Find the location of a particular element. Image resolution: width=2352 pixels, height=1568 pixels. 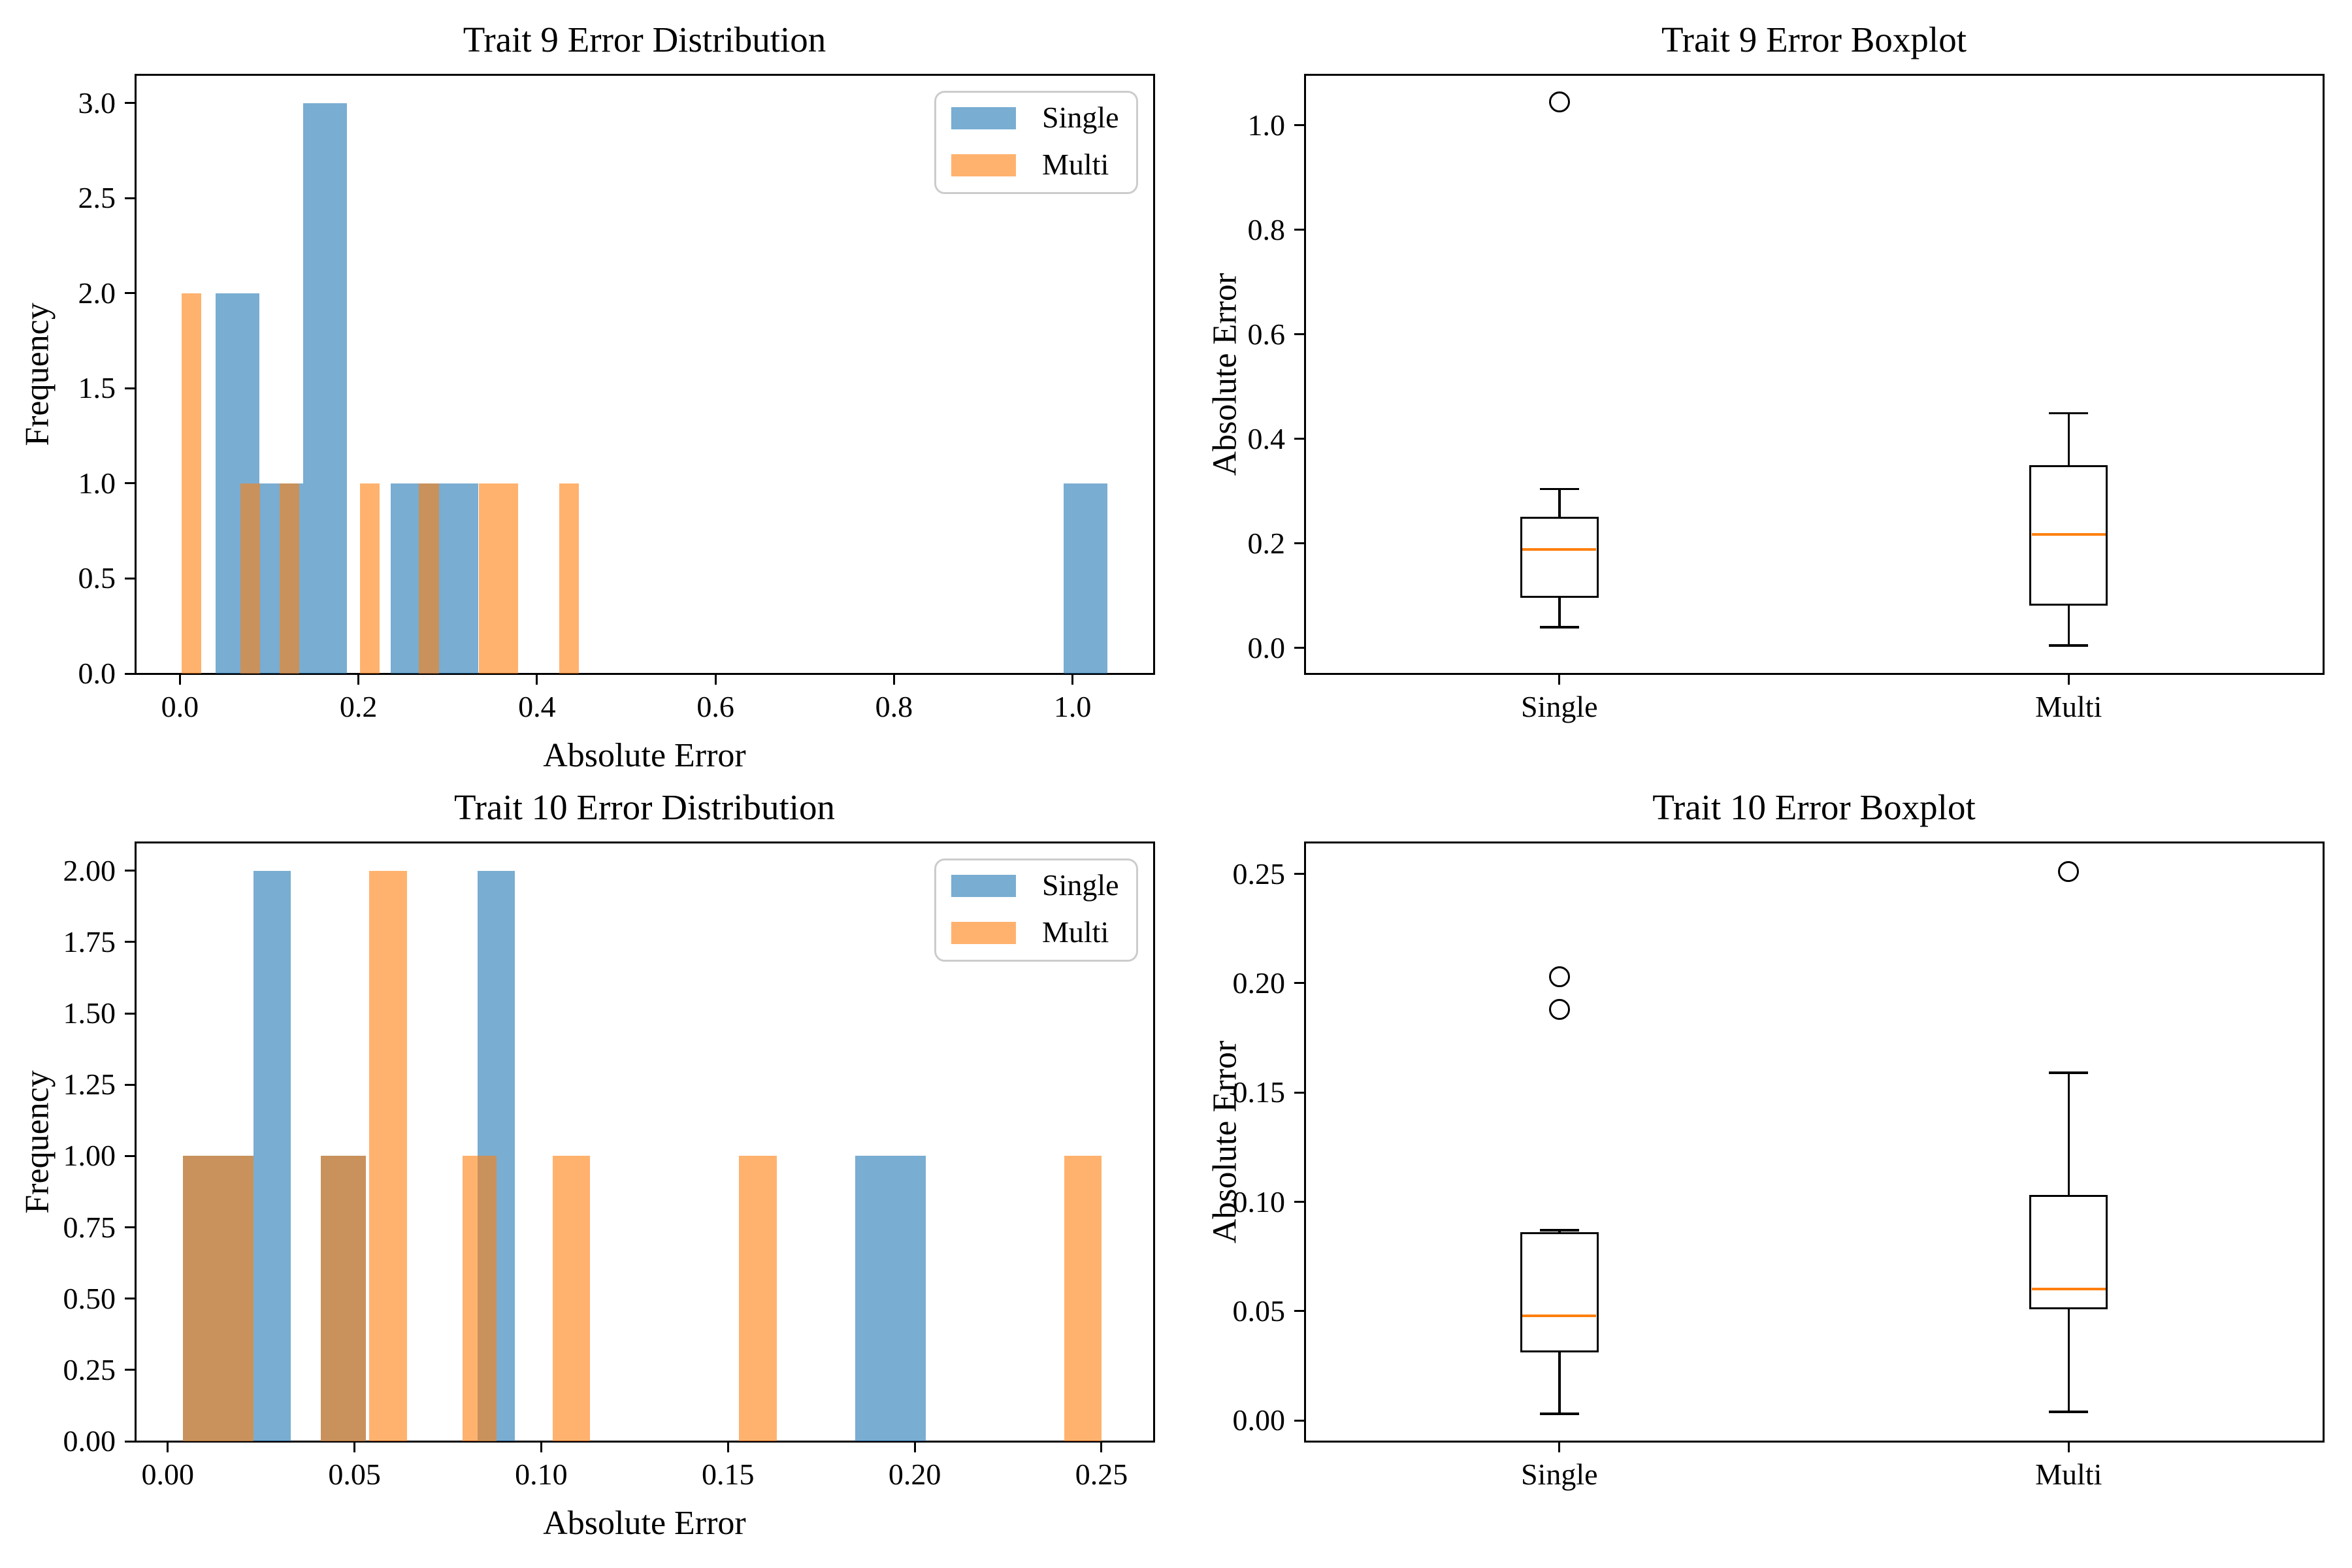

x-tick-label: 0.8 is located at coordinates (894, 706).